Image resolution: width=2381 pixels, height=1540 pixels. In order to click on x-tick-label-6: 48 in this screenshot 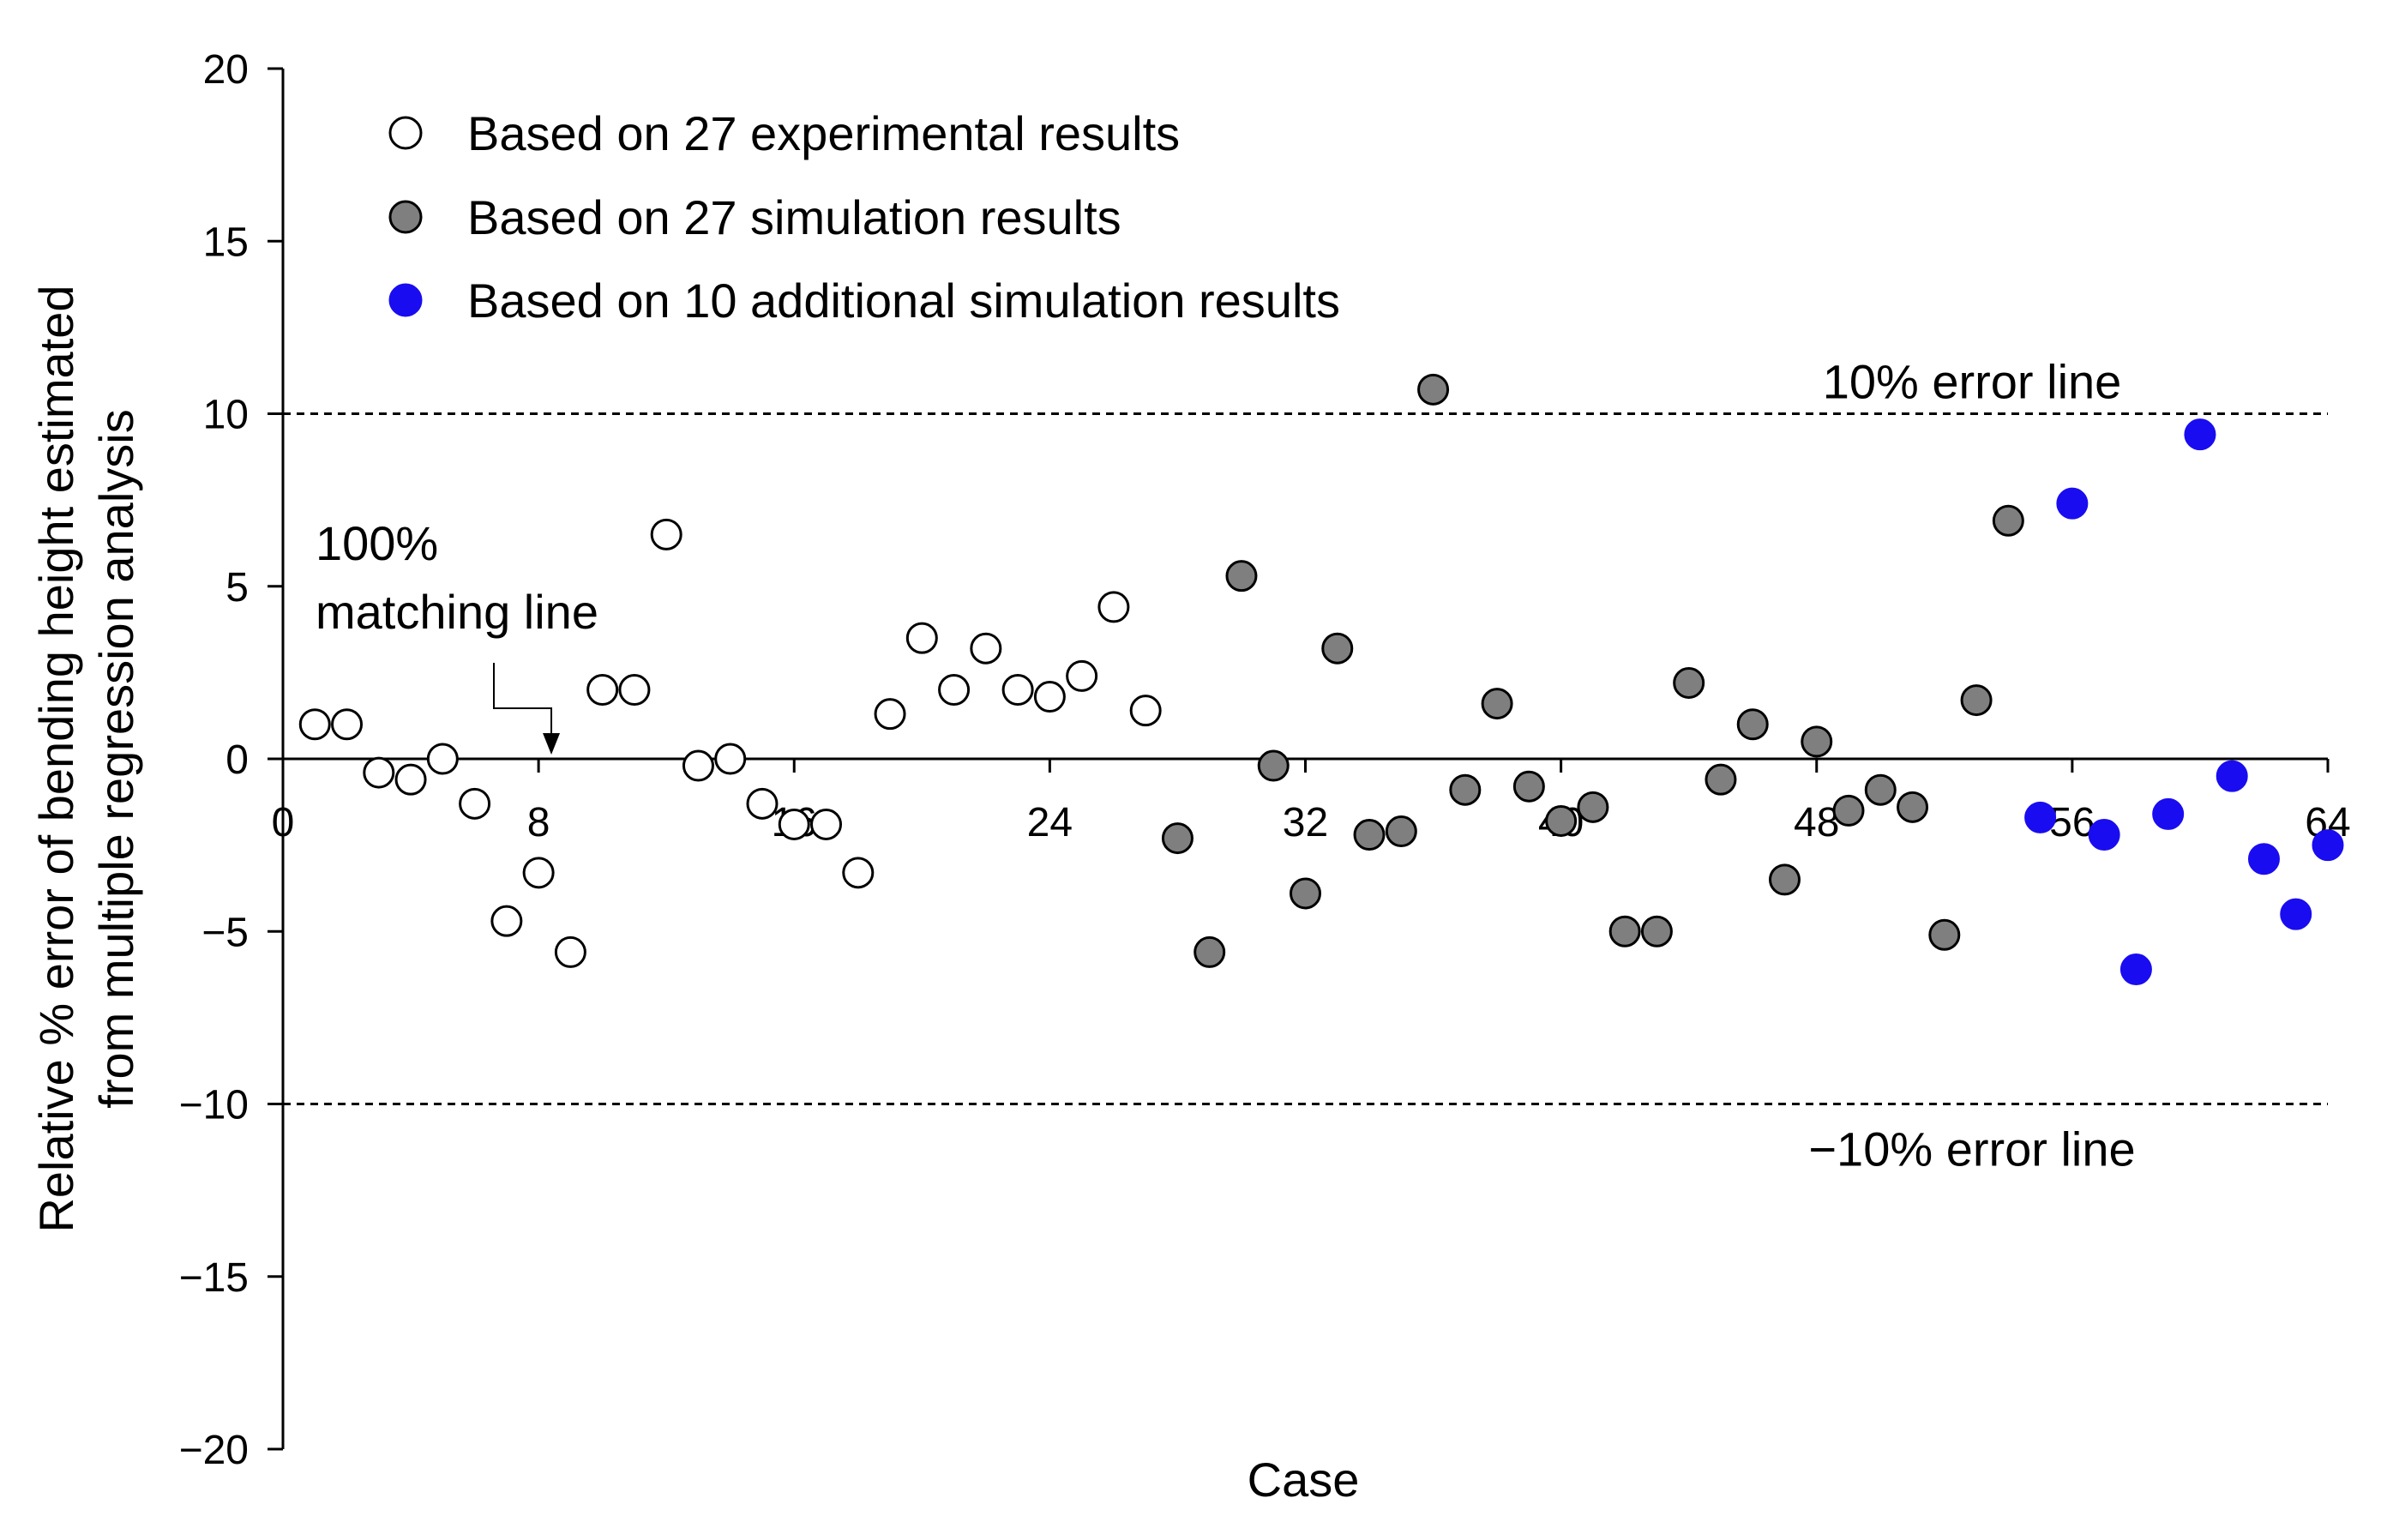, I will do `click(1817, 822)`.